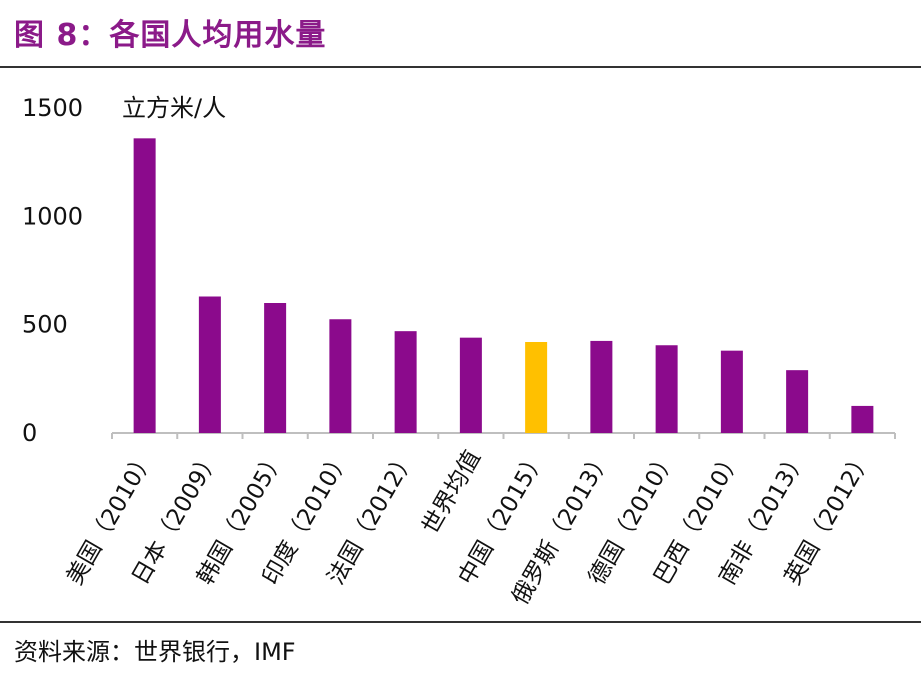  I want to click on y-axis-unit-label: 立方米/人, so click(174, 108).